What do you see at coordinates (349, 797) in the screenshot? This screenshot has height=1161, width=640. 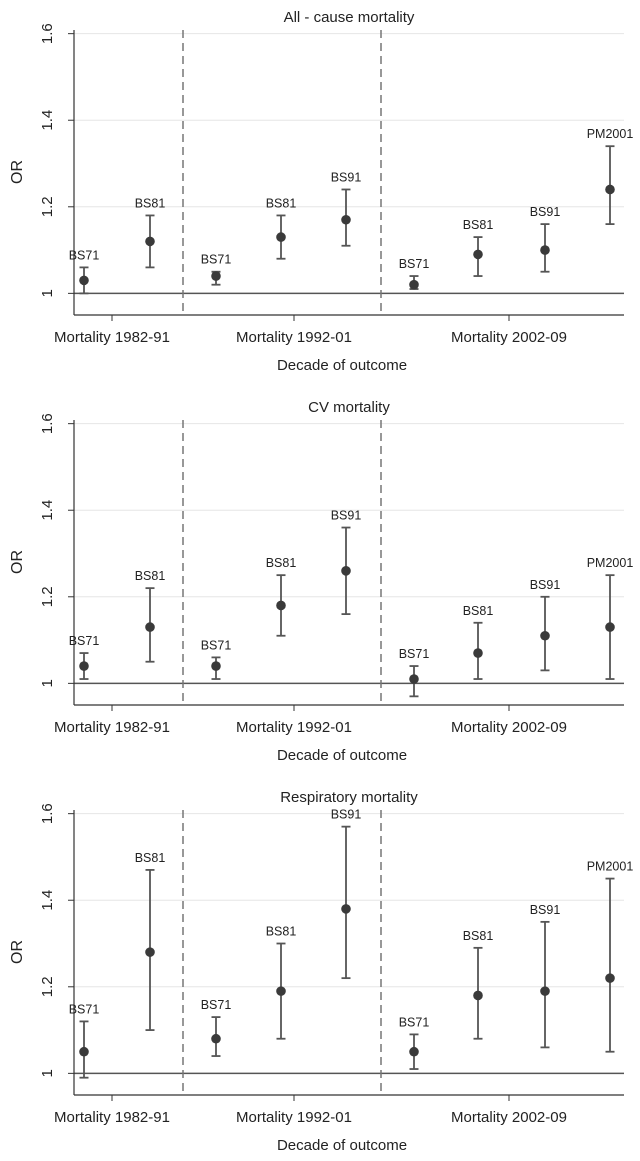 I see `chart-title: Respiratory mortality` at bounding box center [349, 797].